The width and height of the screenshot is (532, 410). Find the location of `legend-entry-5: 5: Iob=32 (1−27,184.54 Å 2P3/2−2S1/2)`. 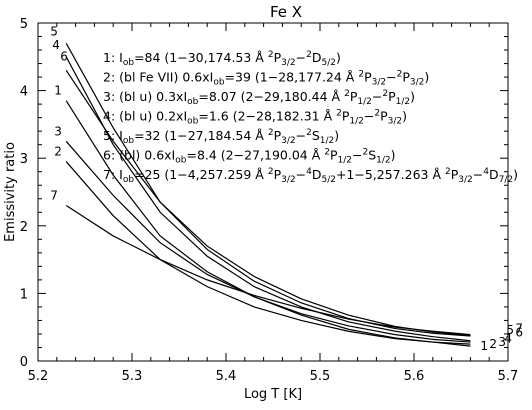

legend-entry-5: 5: Iob=32 (1−27,184.54 Å 2P3/2−2S1/2) is located at coordinates (221, 137).